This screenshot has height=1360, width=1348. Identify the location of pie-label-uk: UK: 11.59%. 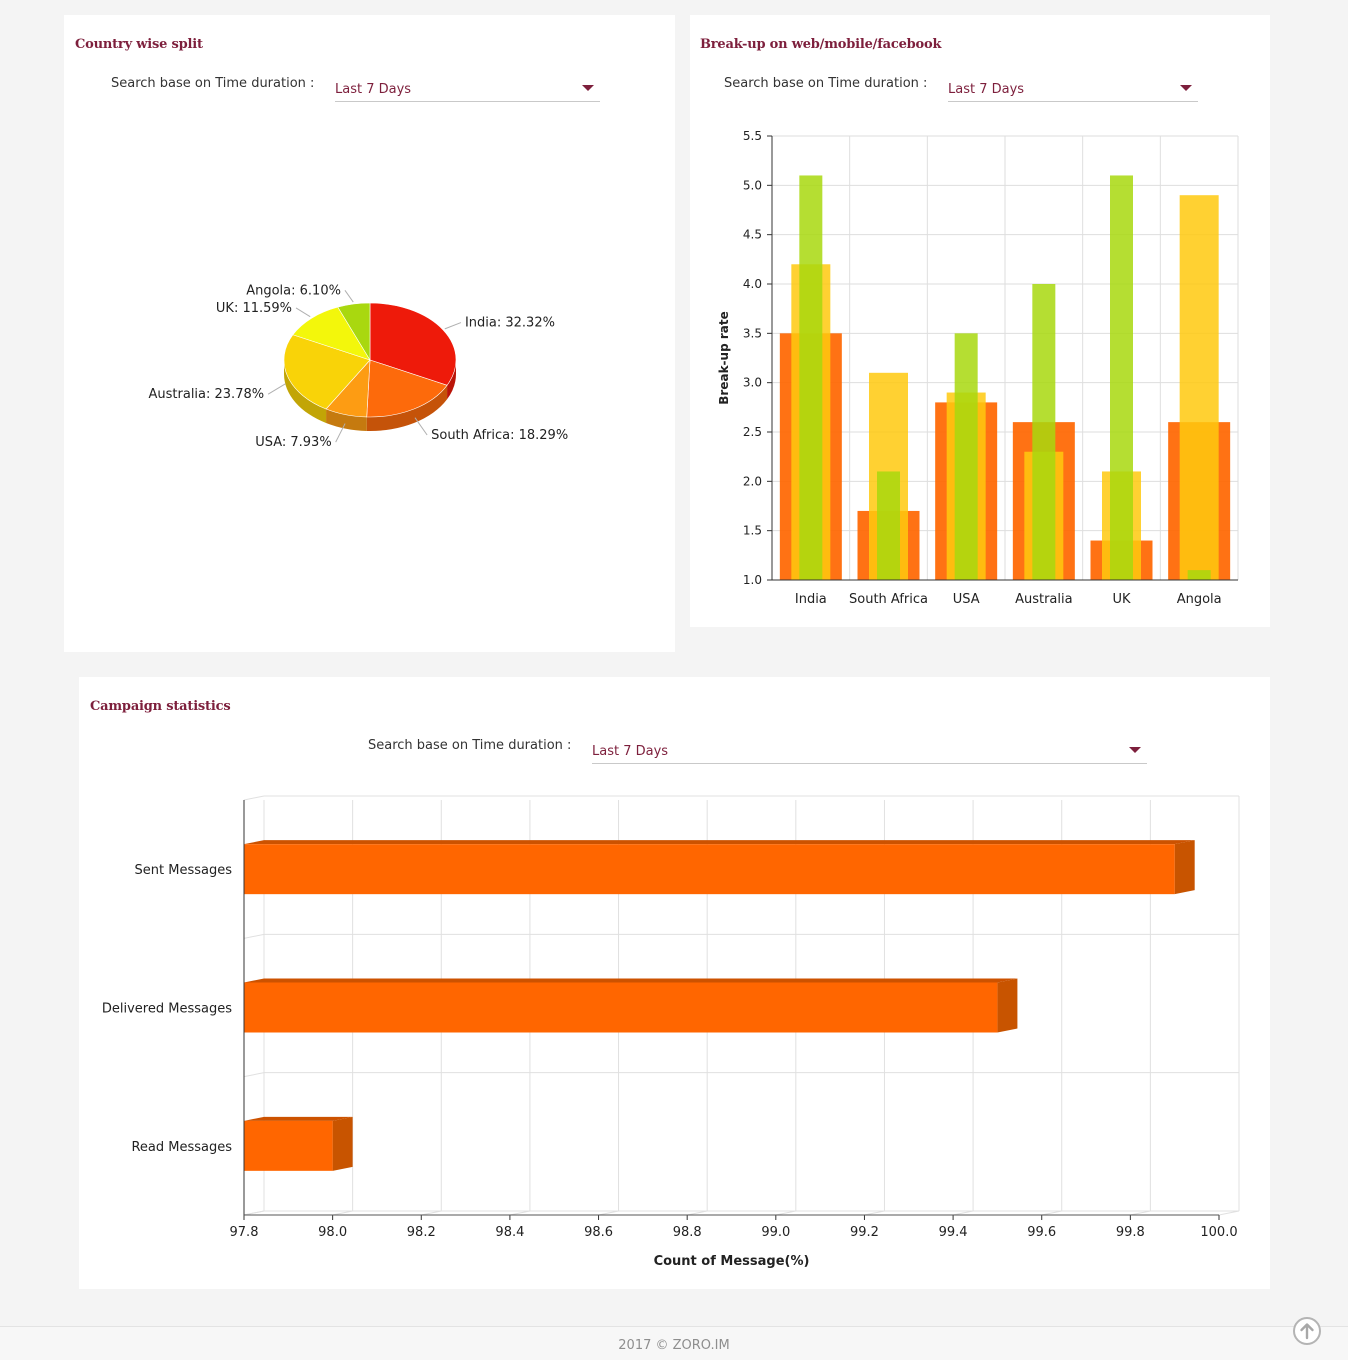
(254, 308).